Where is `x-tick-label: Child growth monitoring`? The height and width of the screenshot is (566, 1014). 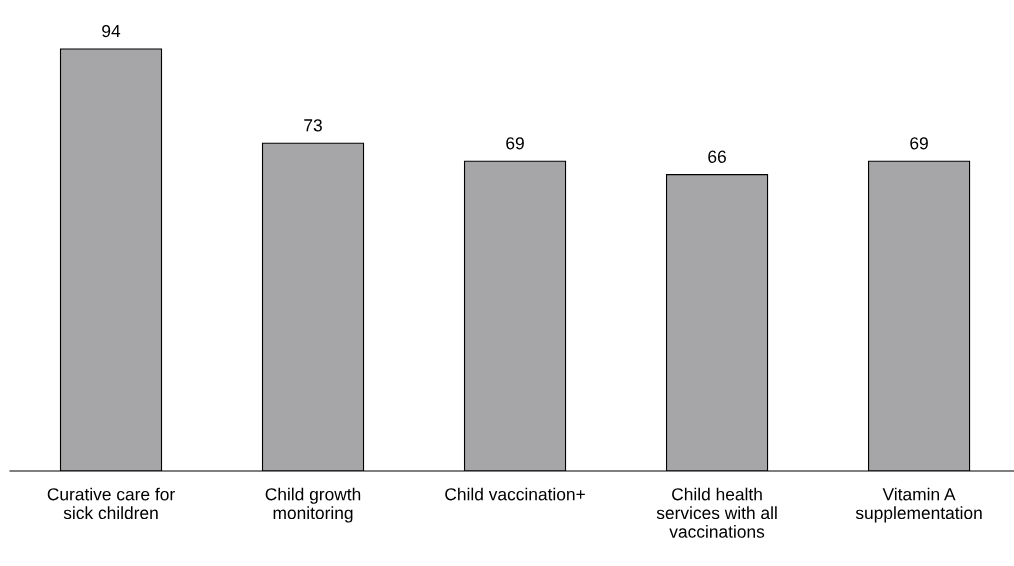
x-tick-label: Child growth monitoring is located at coordinates (313, 505).